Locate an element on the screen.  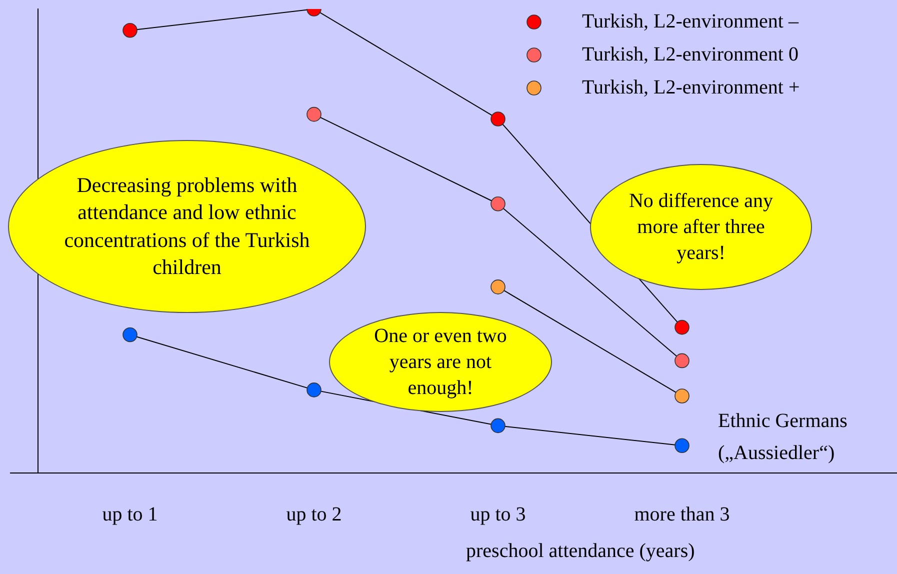
x-tick-label: more than 3 is located at coordinates (682, 514).